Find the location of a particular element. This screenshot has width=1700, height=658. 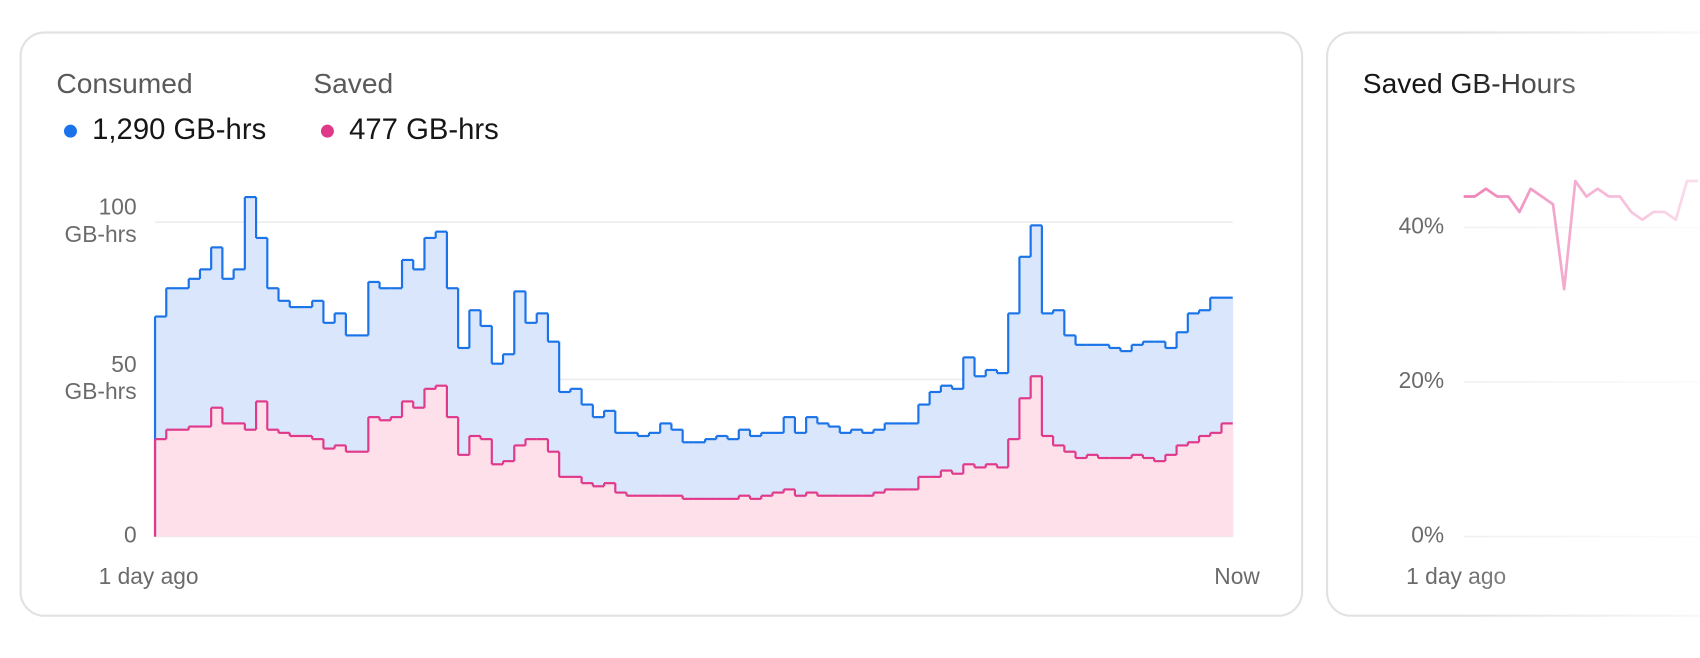

y-tick-label: 0 is located at coordinates (130, 535).